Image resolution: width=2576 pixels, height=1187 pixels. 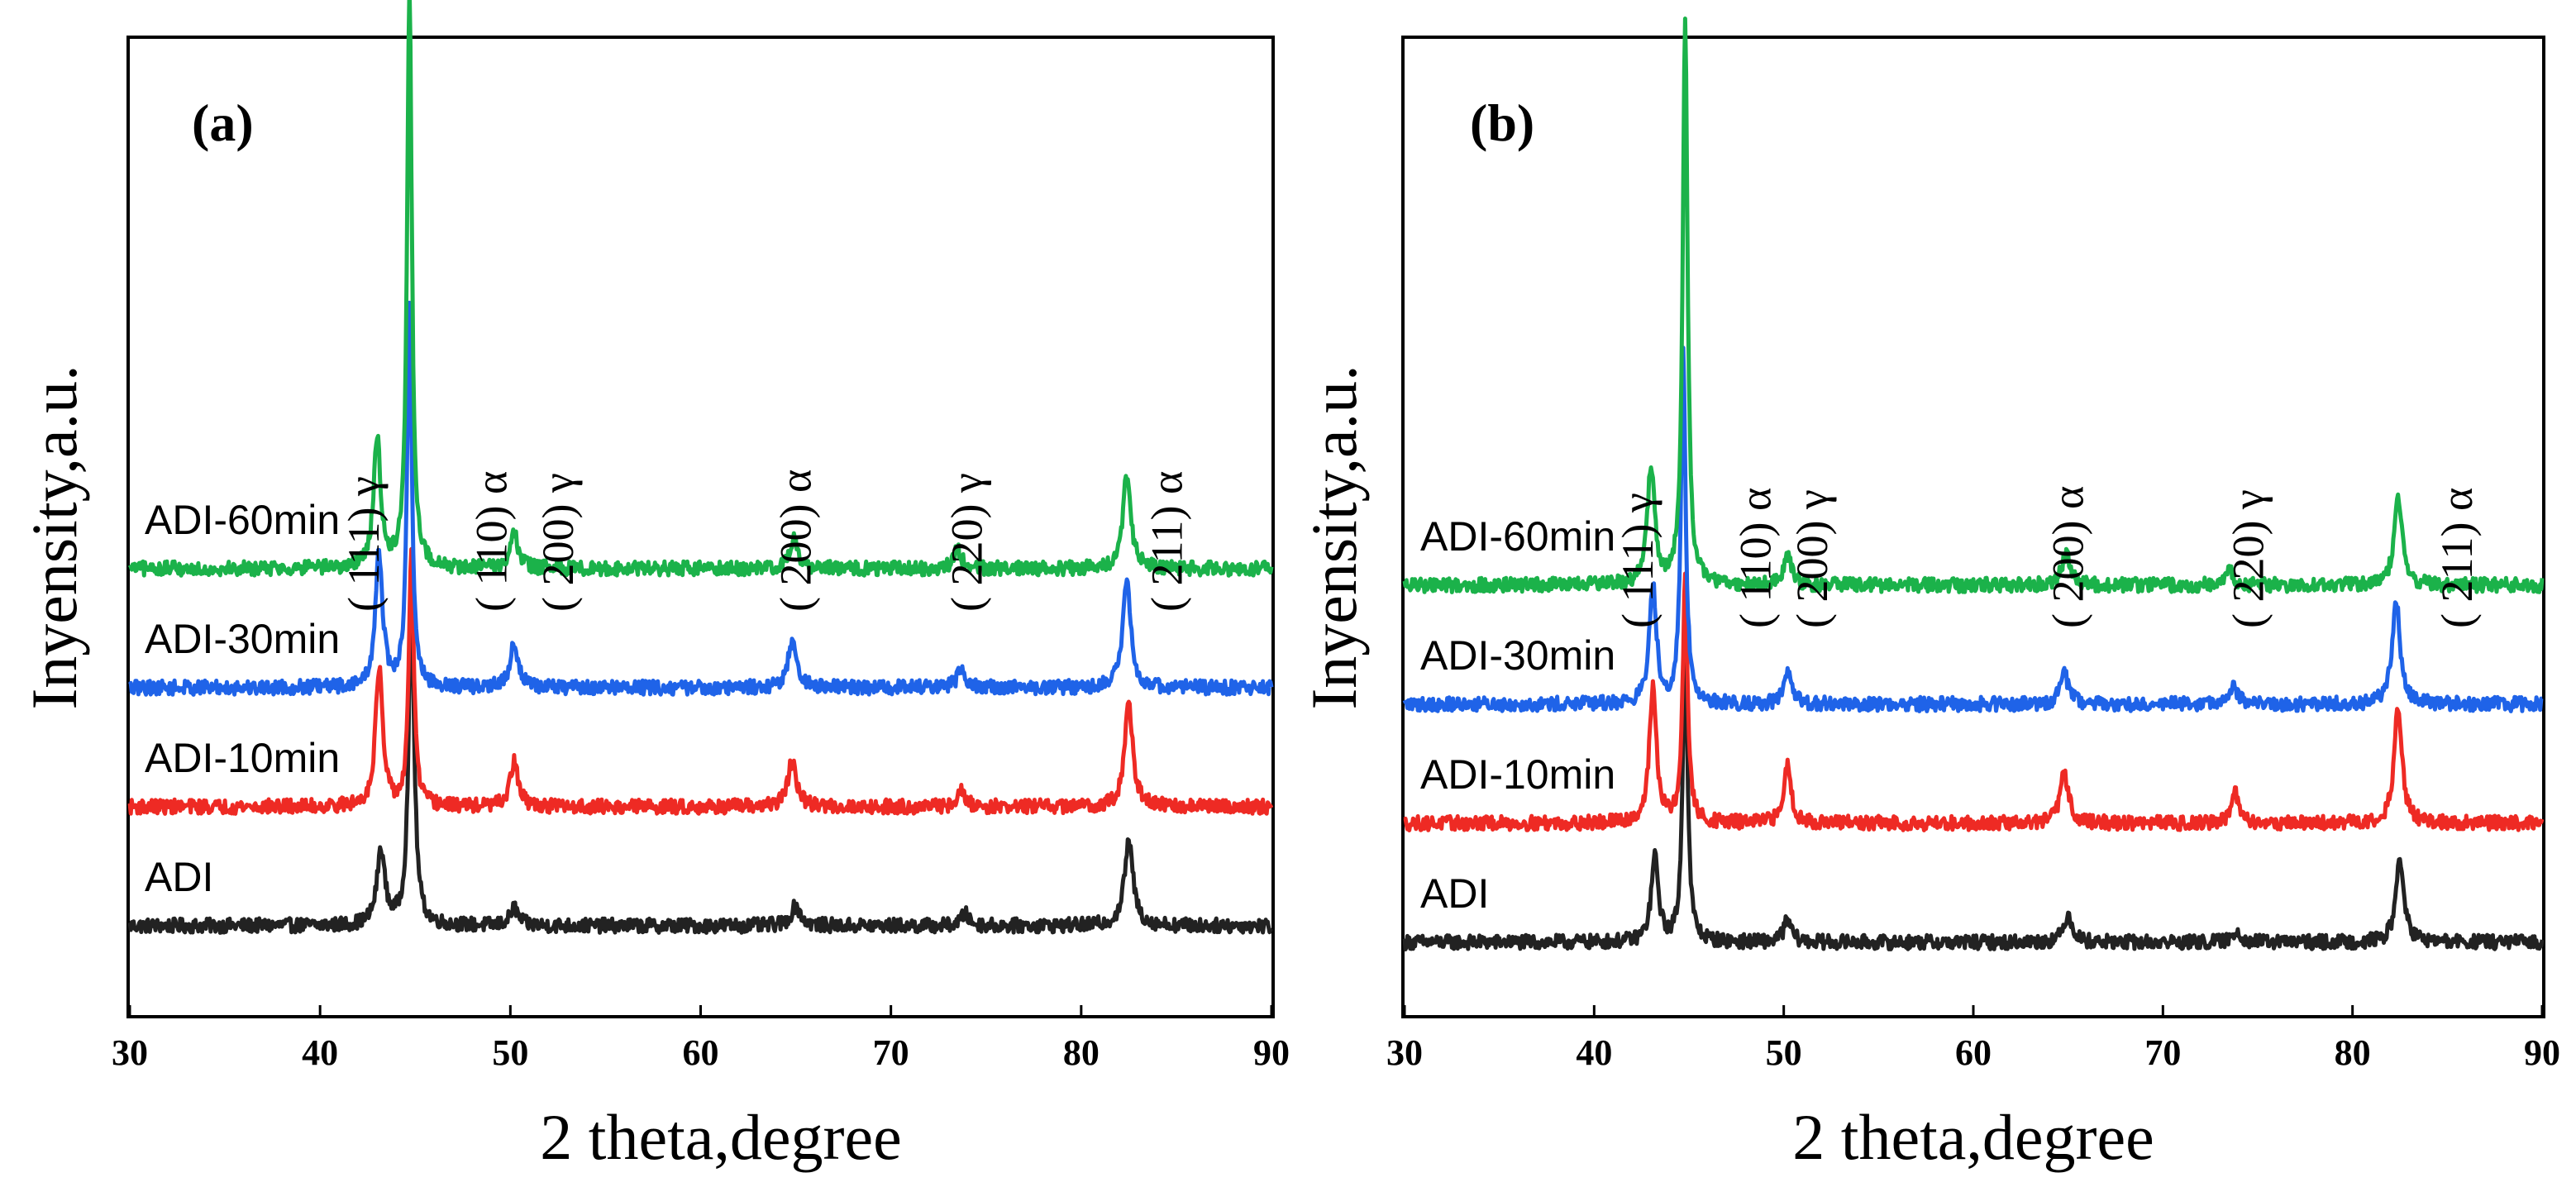 I want to click on series-label-a-adi-30min: ADI-30min, so click(x=242, y=639).